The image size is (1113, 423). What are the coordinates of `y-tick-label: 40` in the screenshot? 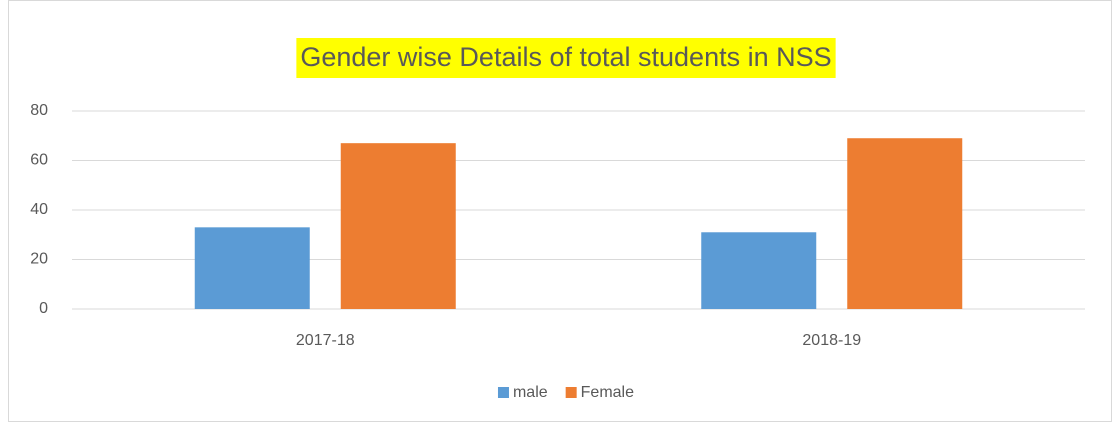 It's located at (39, 209).